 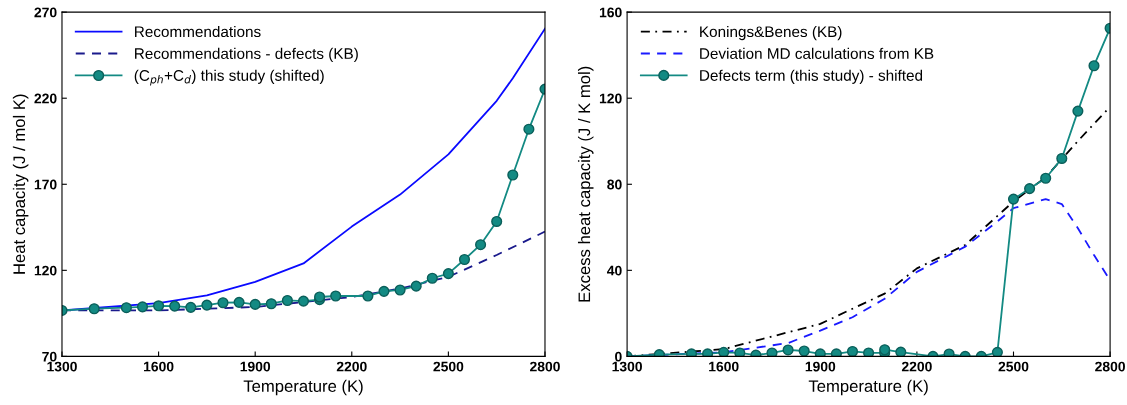 What do you see at coordinates (614, 270) in the screenshot?
I see `y-tick-label: 40` at bounding box center [614, 270].